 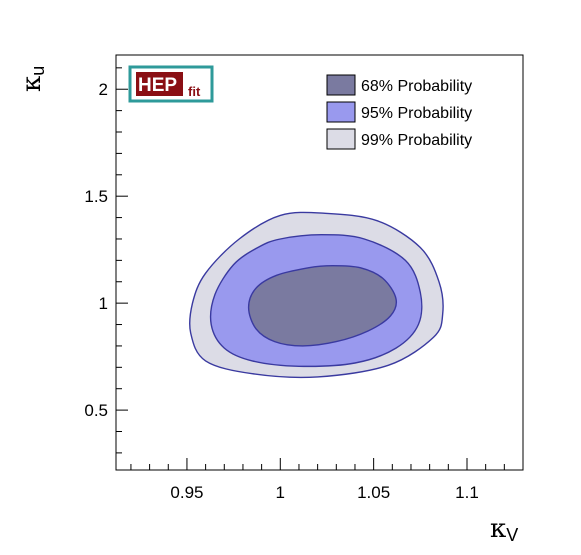 What do you see at coordinates (96, 410) in the screenshot?
I see `y-tick-label: 0.5` at bounding box center [96, 410].